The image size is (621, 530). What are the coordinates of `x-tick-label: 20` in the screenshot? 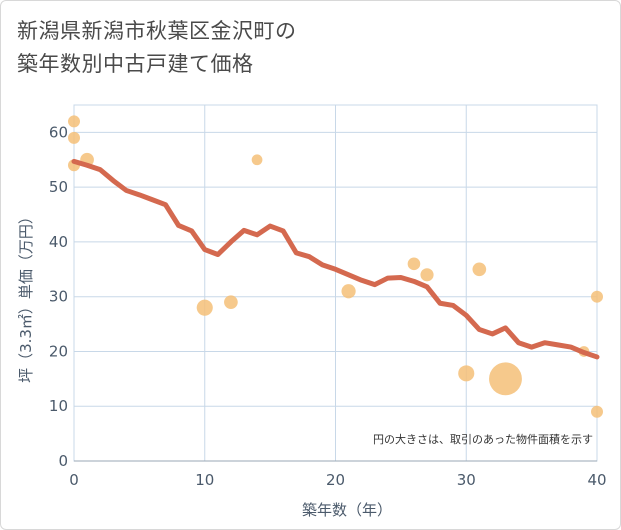 It's located at (335, 480).